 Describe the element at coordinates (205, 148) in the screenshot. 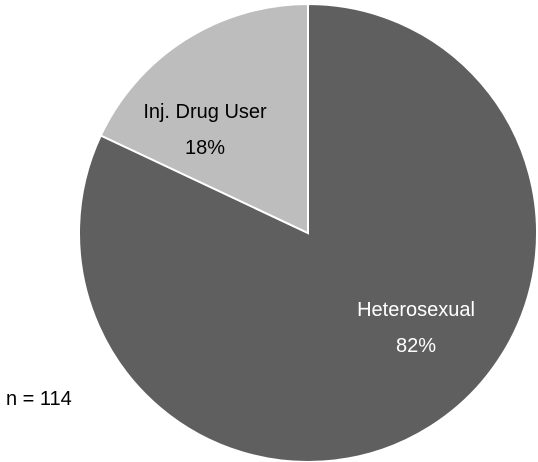

I see `slice-value-inj-drug-user: 18%` at that location.